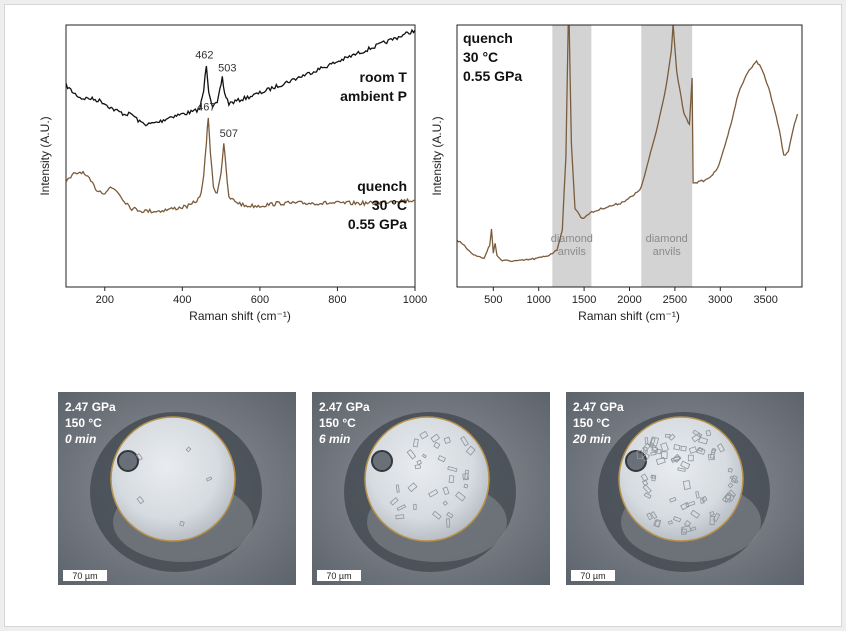 The width and height of the screenshot is (846, 631). What do you see at coordinates (538, 300) in the screenshot?
I see `right-x-tick-label-1000: 1000` at bounding box center [538, 300].